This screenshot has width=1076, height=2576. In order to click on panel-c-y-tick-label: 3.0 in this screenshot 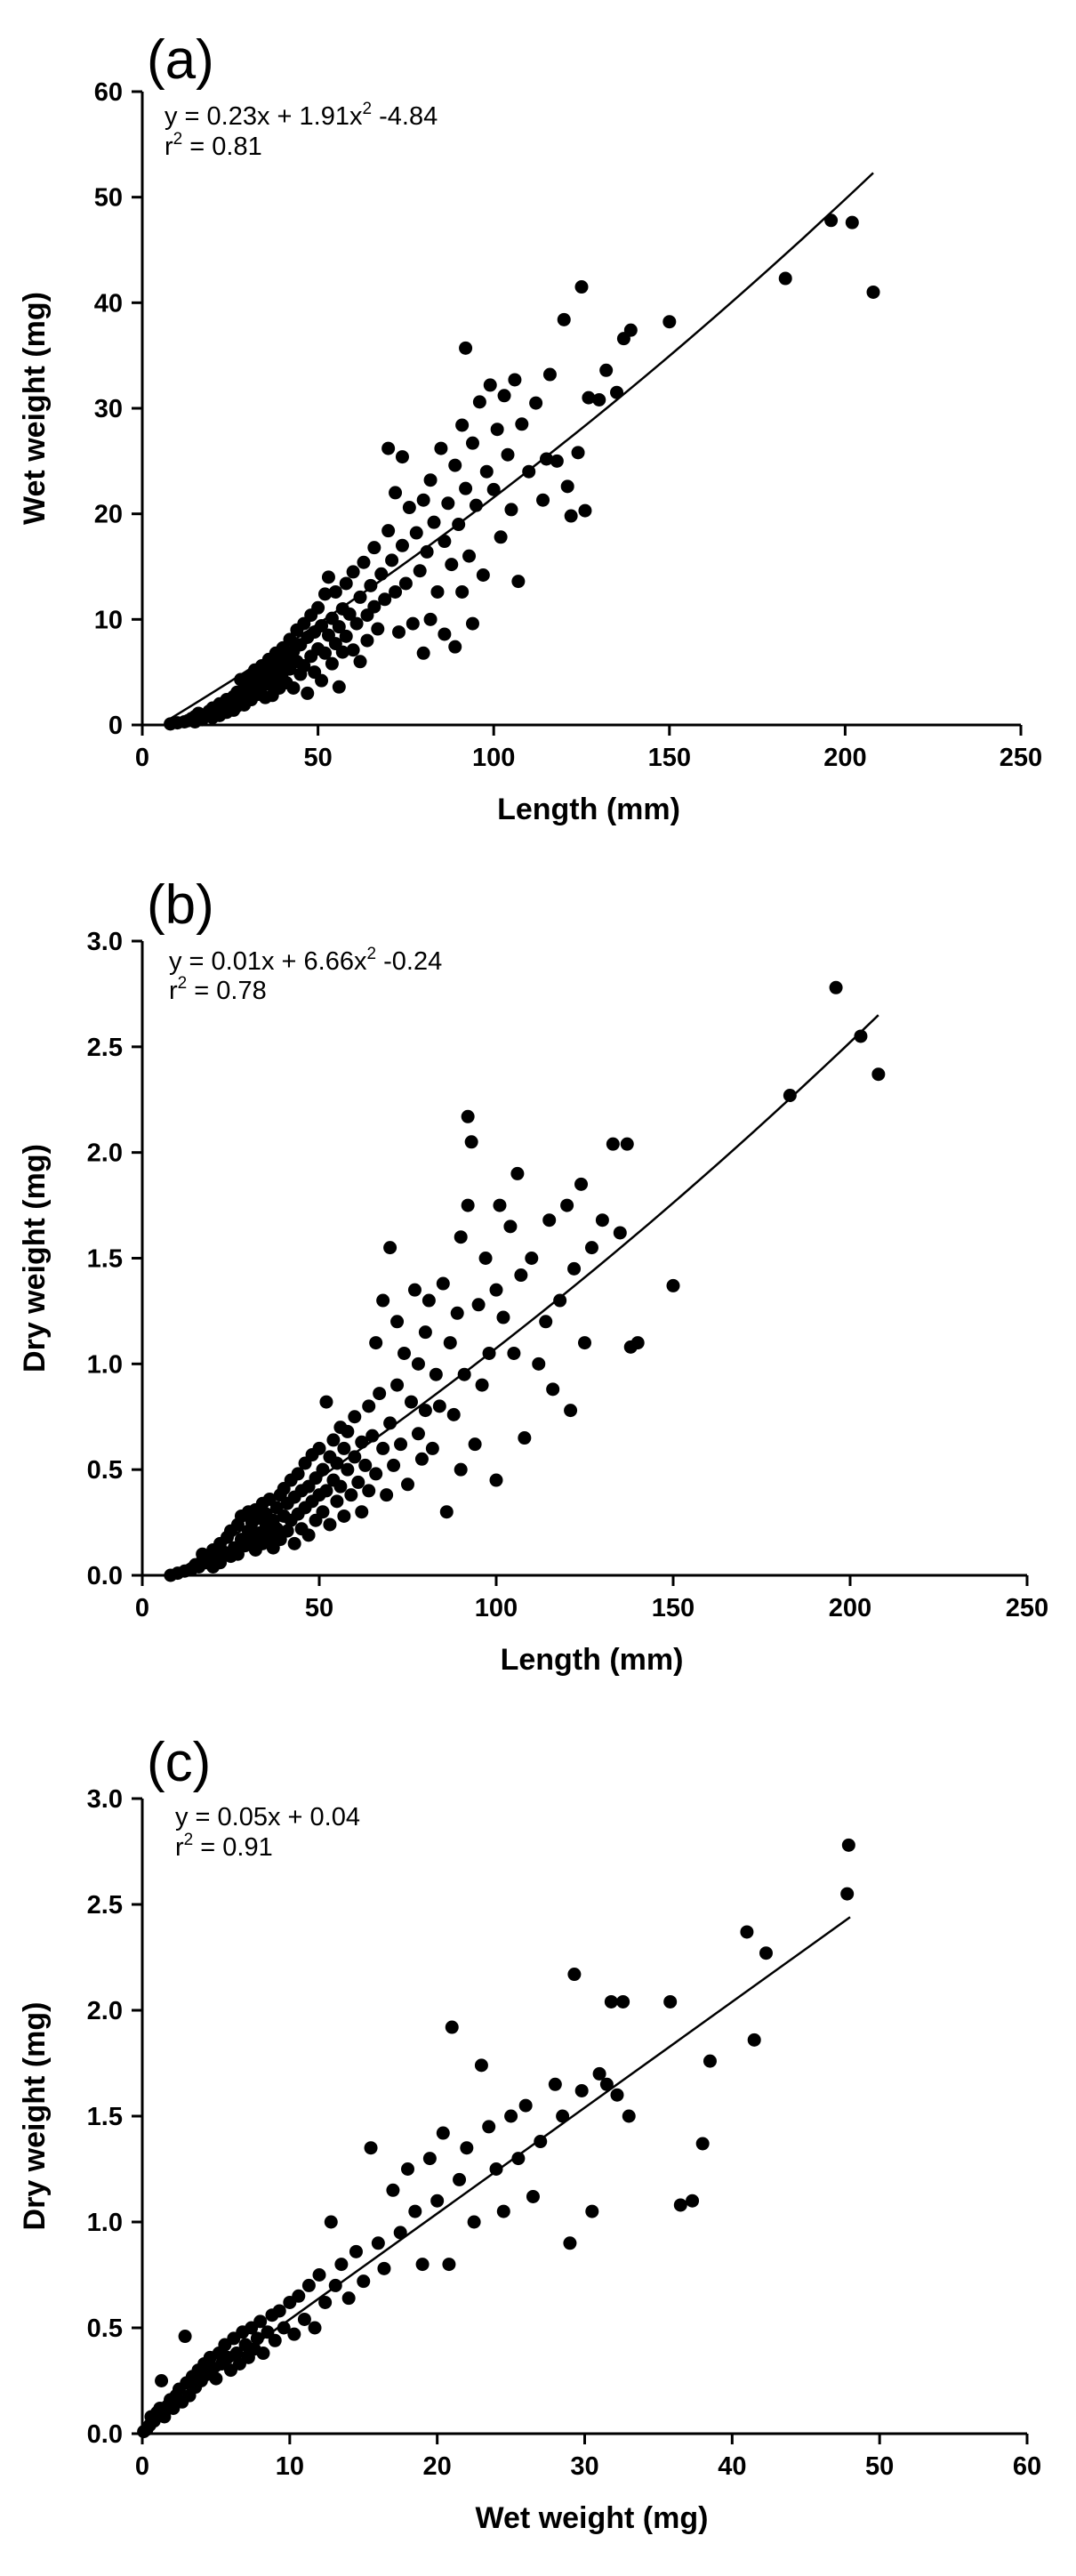, I will do `click(105, 1799)`.